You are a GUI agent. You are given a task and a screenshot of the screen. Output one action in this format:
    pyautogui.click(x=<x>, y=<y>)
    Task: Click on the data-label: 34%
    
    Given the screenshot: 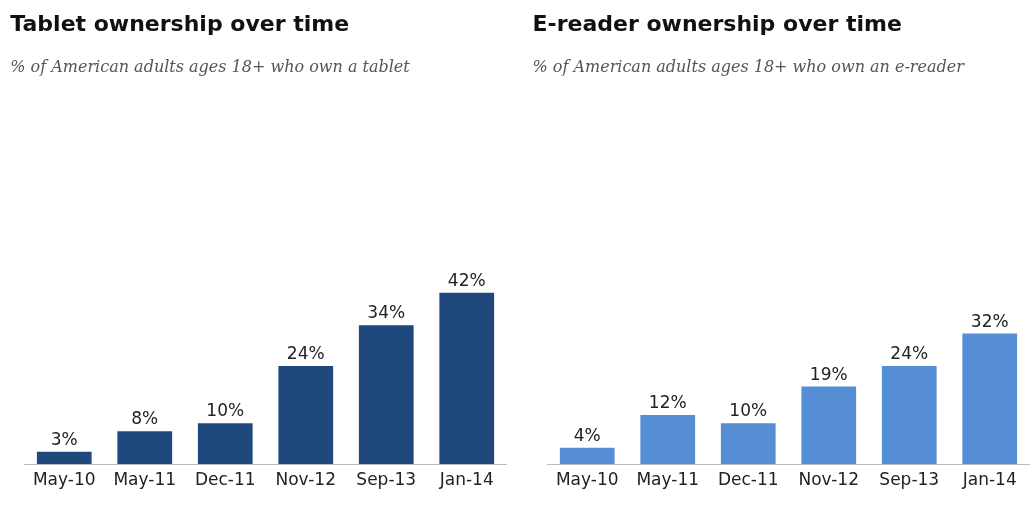 What is the action you would take?
    pyautogui.click(x=386, y=312)
    